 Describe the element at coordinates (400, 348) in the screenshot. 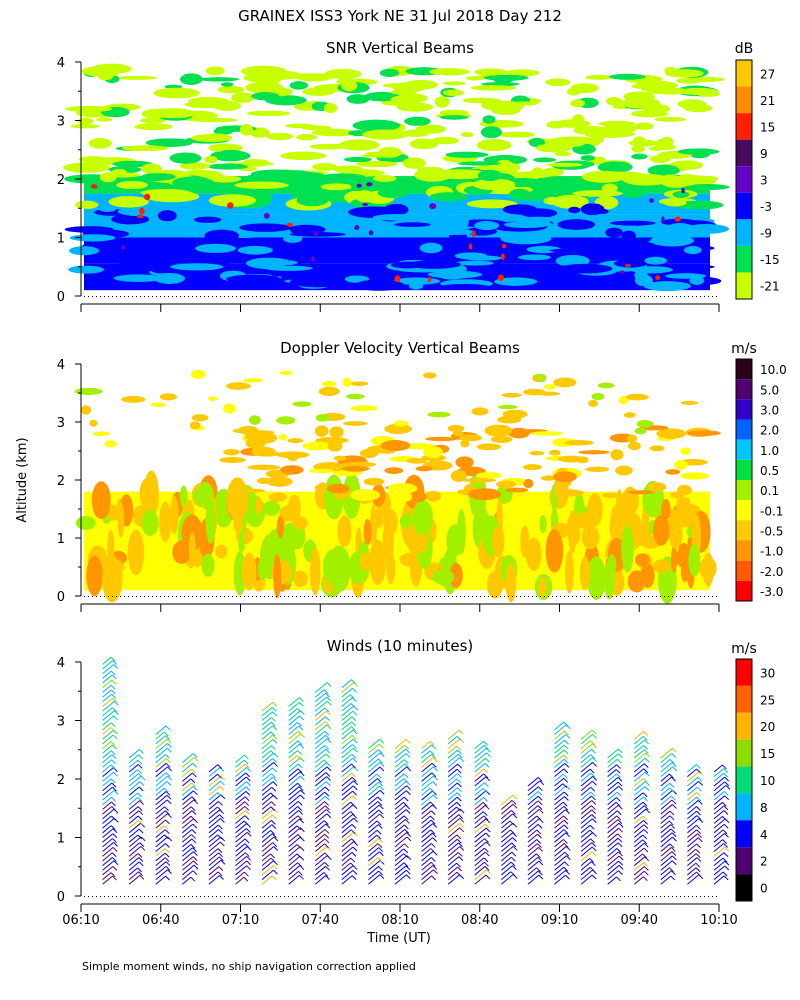

I see `doppler-panel-title: Doppler Velocity Vertical Beams` at that location.